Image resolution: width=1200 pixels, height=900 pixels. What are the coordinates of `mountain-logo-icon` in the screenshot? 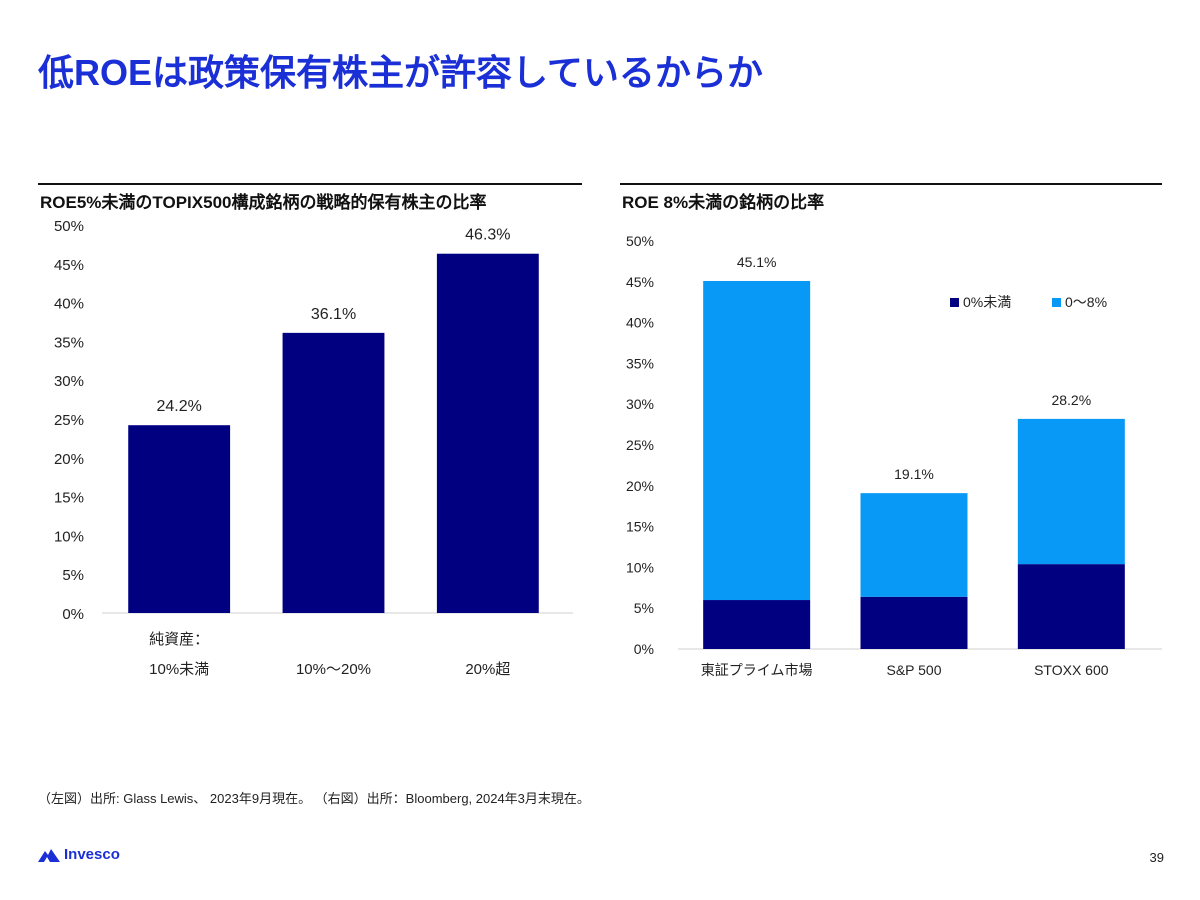 It's located at (49, 855).